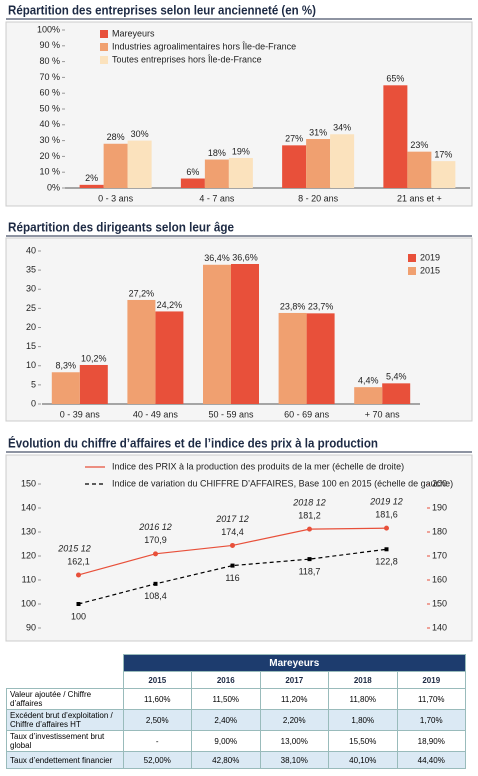 The image size is (478, 776). What do you see at coordinates (294, 680) in the screenshot?
I see `table-cell: 2017` at bounding box center [294, 680].